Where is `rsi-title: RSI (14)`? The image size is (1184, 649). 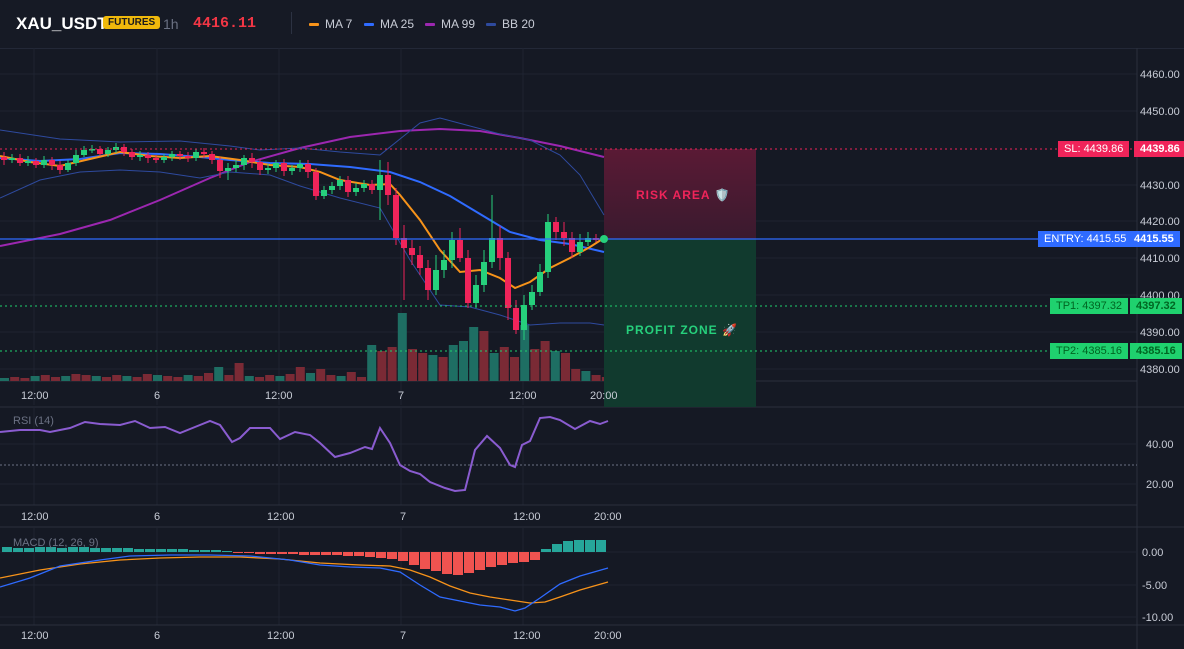
rsi-title: RSI (14) is located at coordinates (33, 421).